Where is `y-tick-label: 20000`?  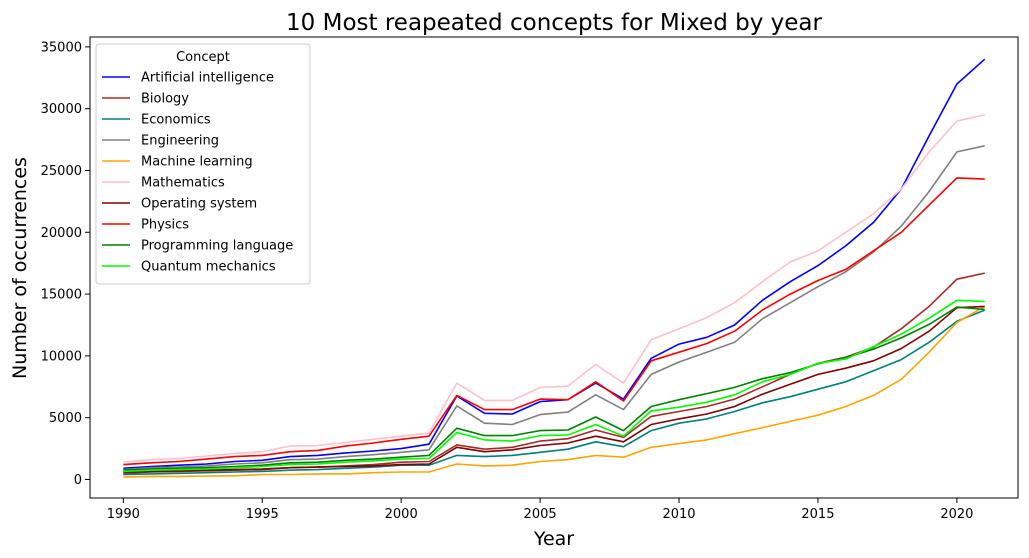
y-tick-label: 20000 is located at coordinates (61, 233).